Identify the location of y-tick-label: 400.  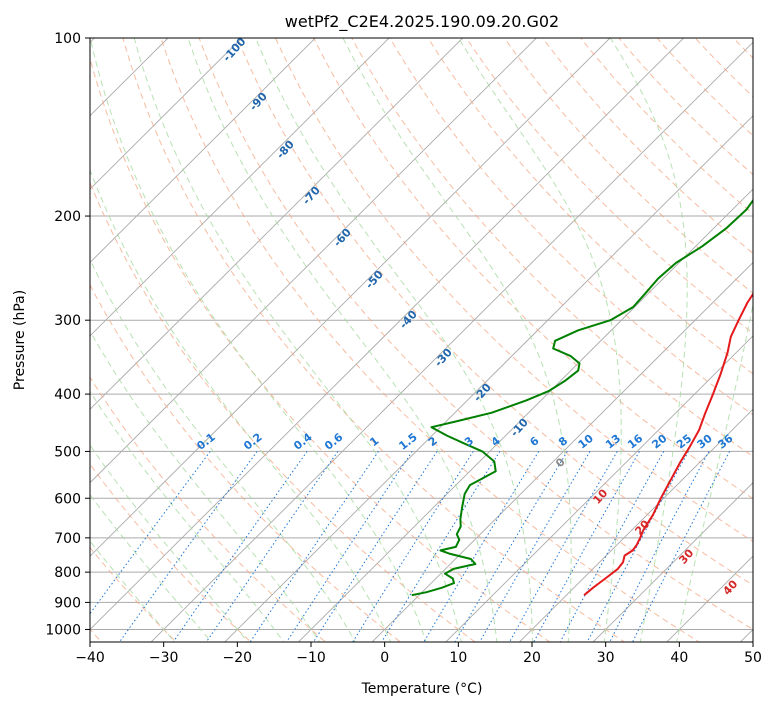
(67, 395).